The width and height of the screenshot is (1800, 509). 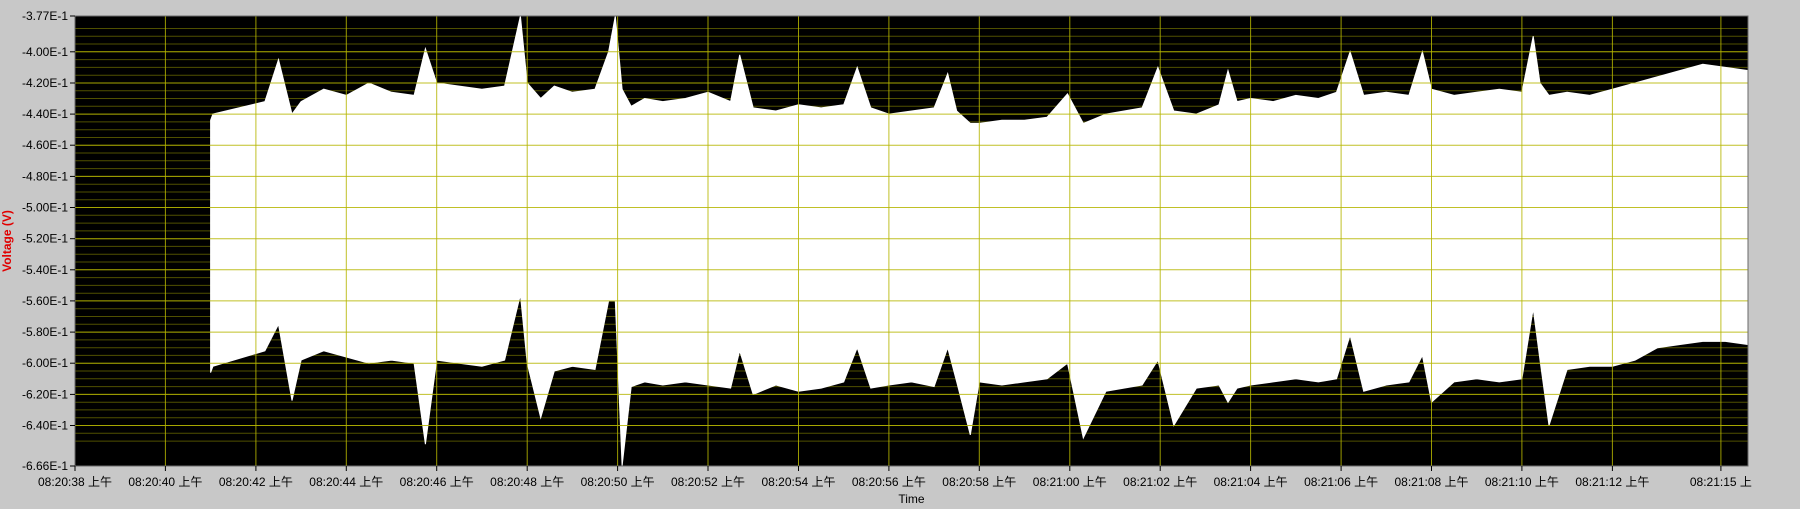 What do you see at coordinates (45, 145) in the screenshot?
I see `y-tick-label: -4.60E-1` at bounding box center [45, 145].